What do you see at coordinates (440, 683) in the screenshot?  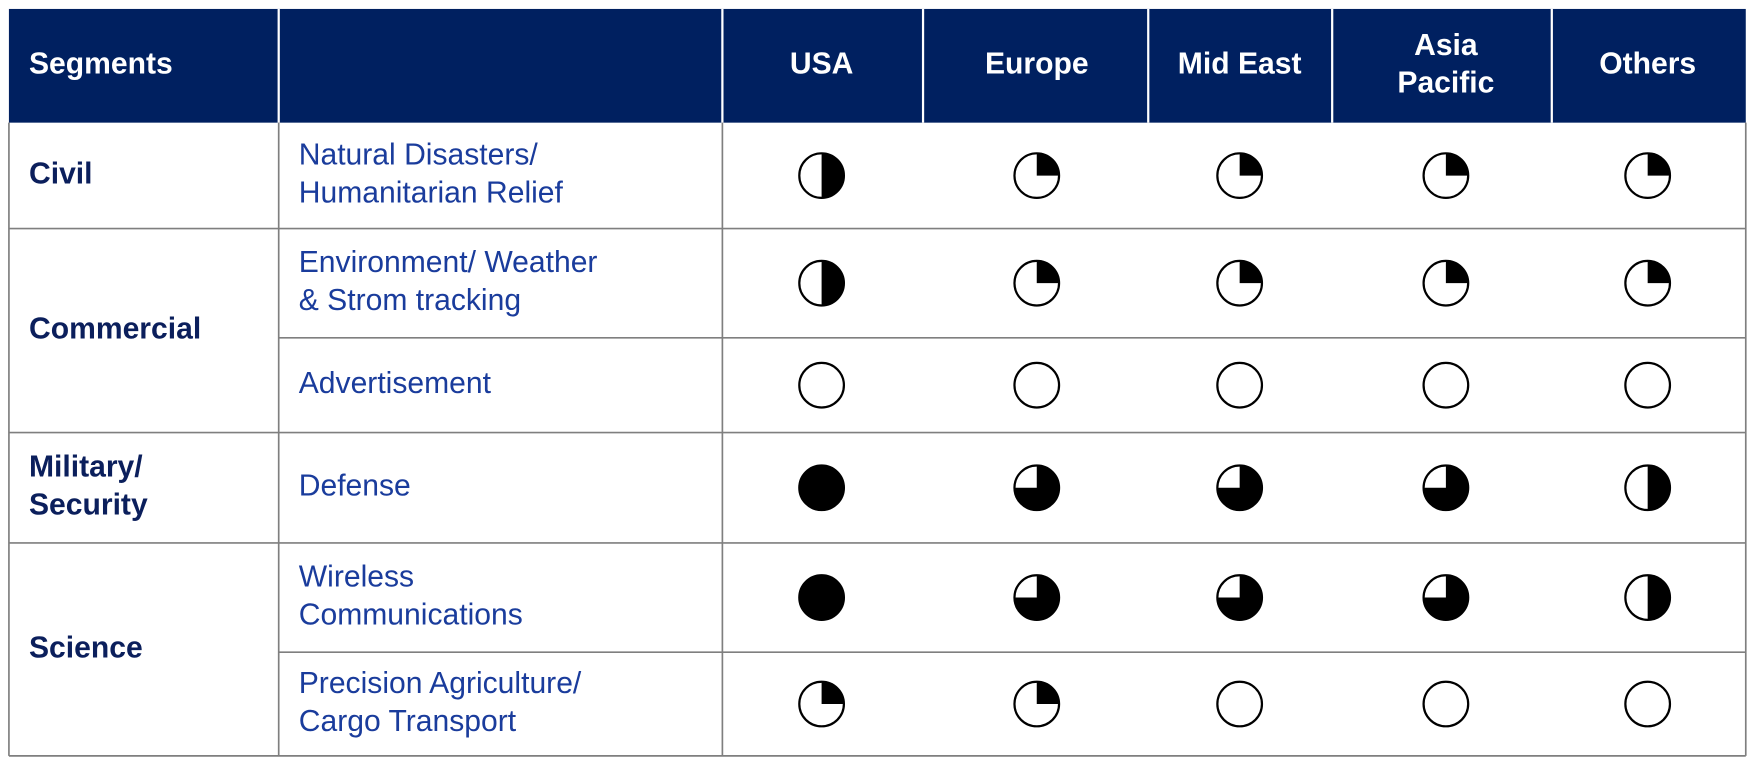 I see `application-label: Precision Agriculture/` at bounding box center [440, 683].